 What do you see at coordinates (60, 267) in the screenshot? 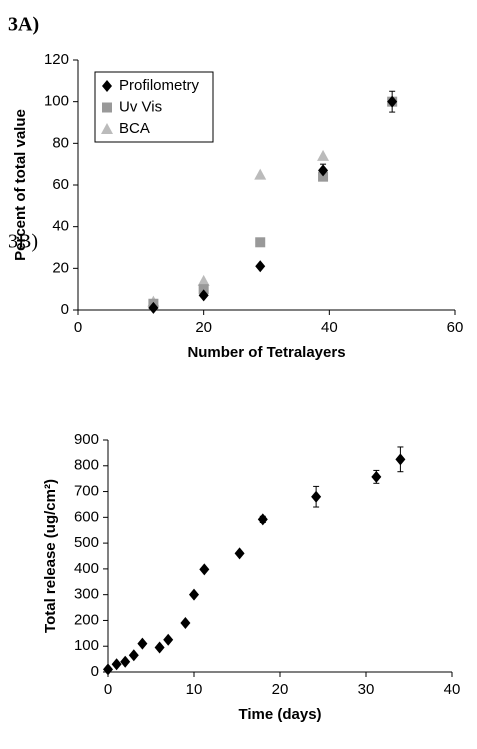
I see `y-tick-label: 20` at bounding box center [60, 267].